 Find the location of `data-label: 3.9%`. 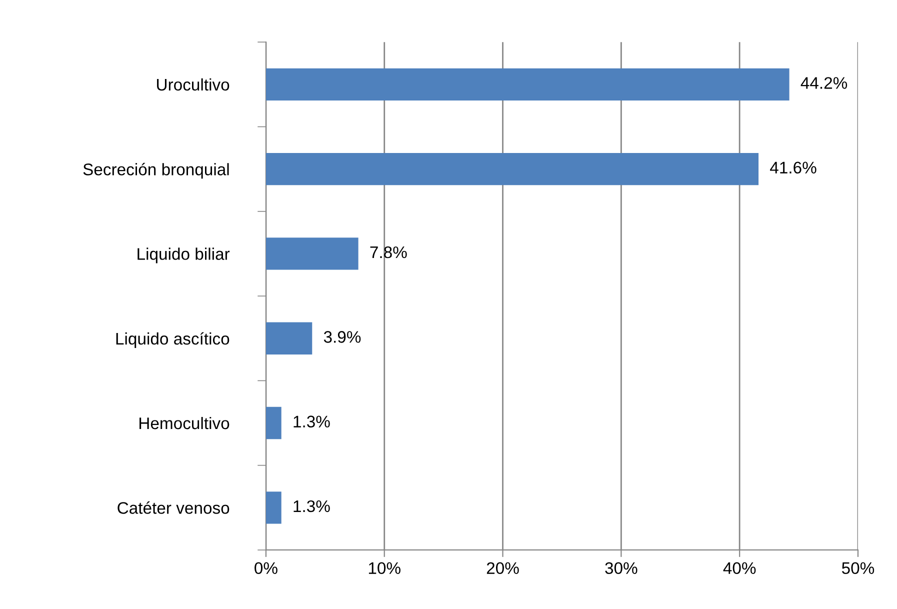

data-label: 3.9% is located at coordinates (342, 337).